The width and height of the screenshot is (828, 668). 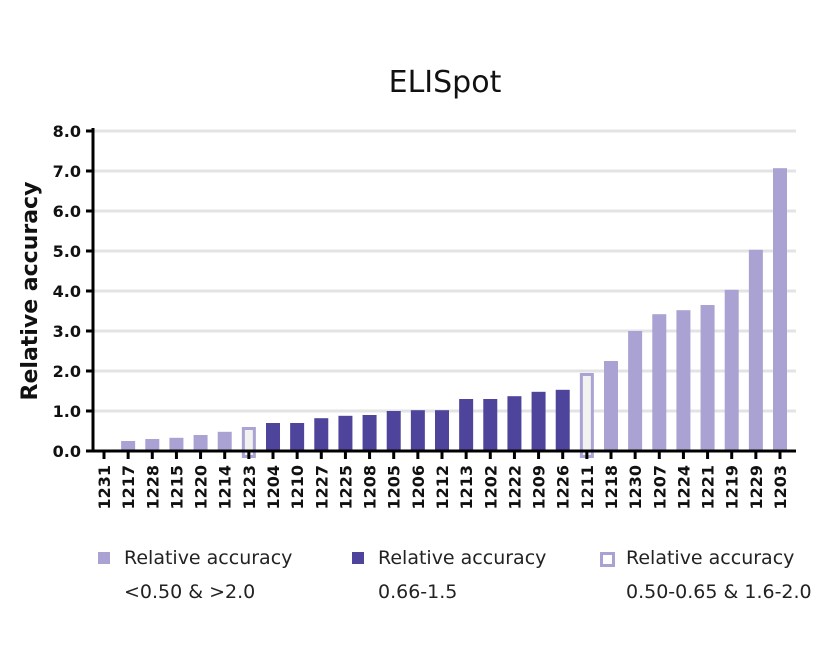 I want to click on x-tick-label: 1215, so click(x=176, y=487).